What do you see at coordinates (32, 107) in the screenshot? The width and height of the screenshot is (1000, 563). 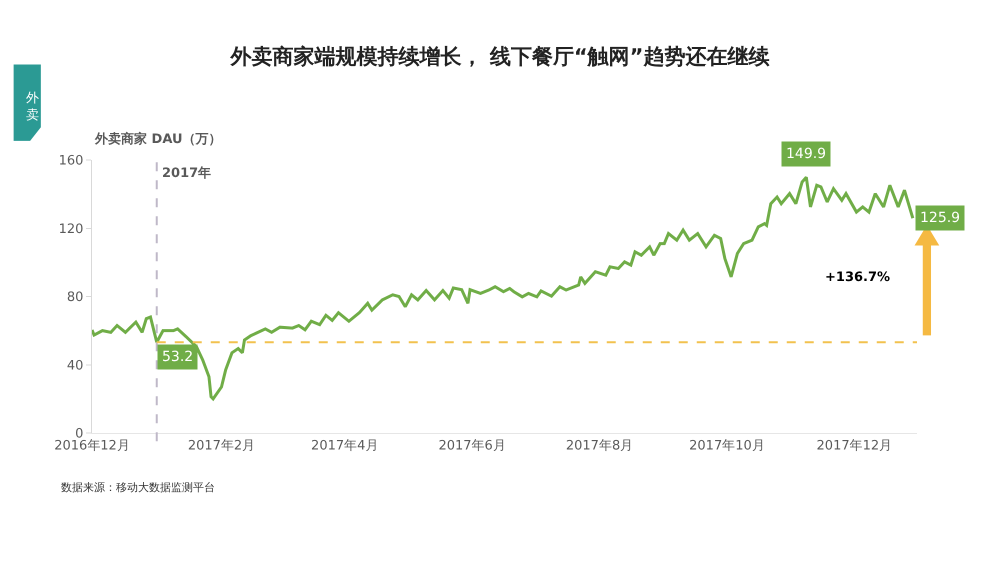 I see `text: 外卖` at bounding box center [32, 107].